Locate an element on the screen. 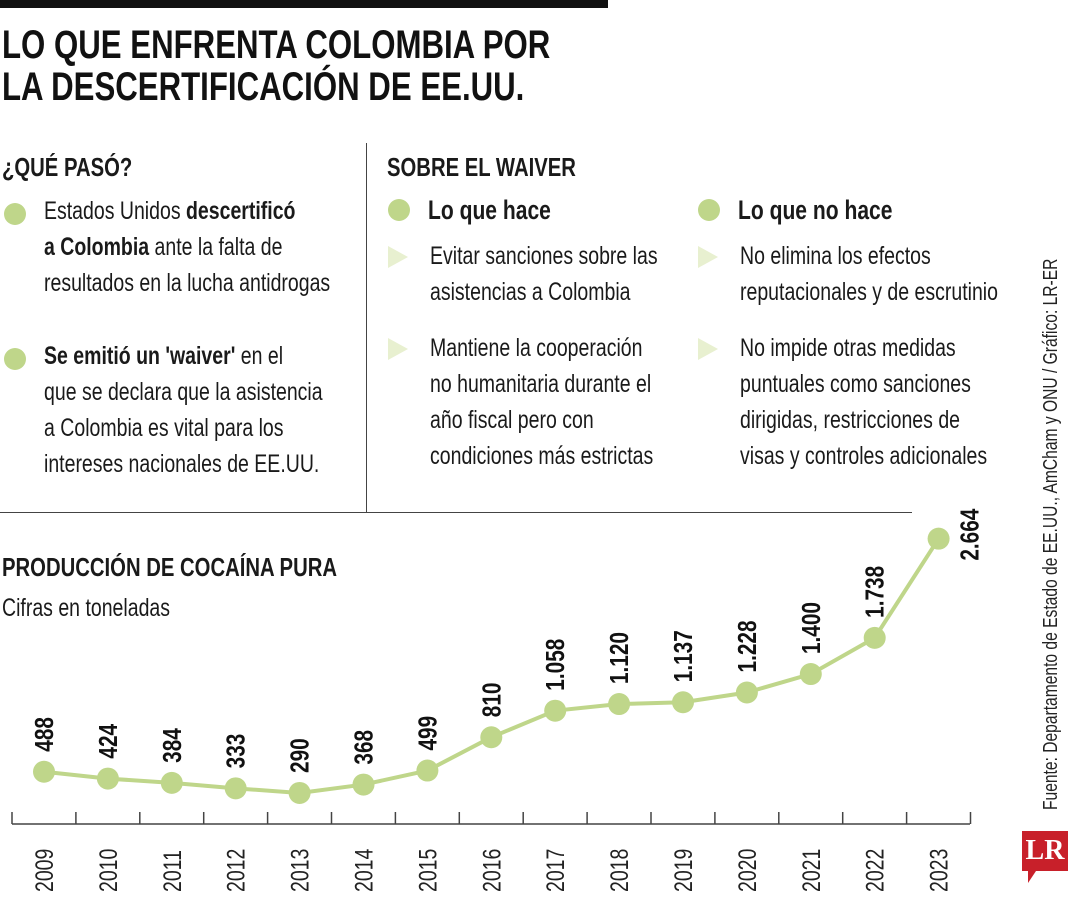  data-label: 810 is located at coordinates (491, 700).